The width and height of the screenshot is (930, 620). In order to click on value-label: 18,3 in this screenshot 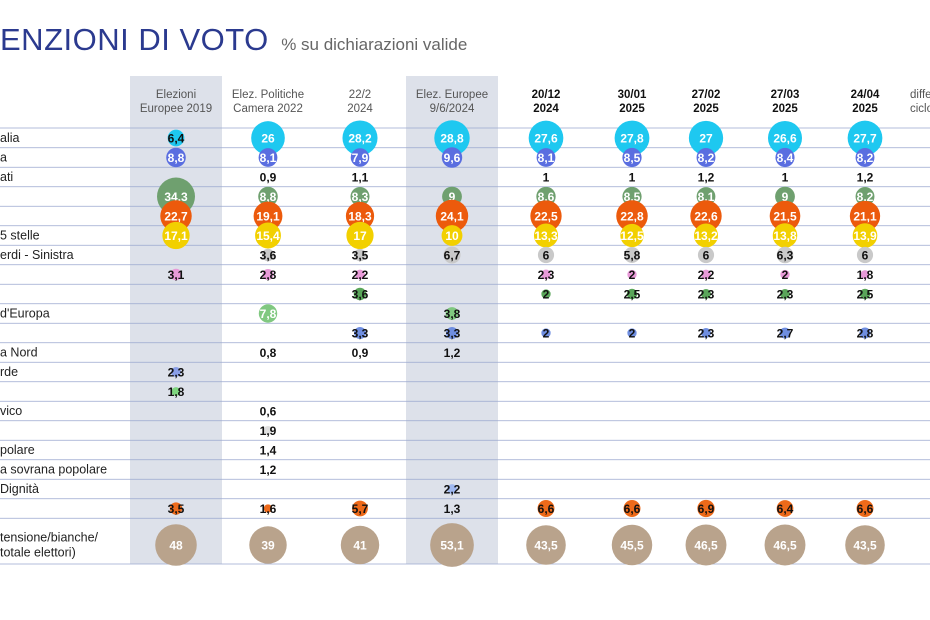, I will do `click(360, 217)`.